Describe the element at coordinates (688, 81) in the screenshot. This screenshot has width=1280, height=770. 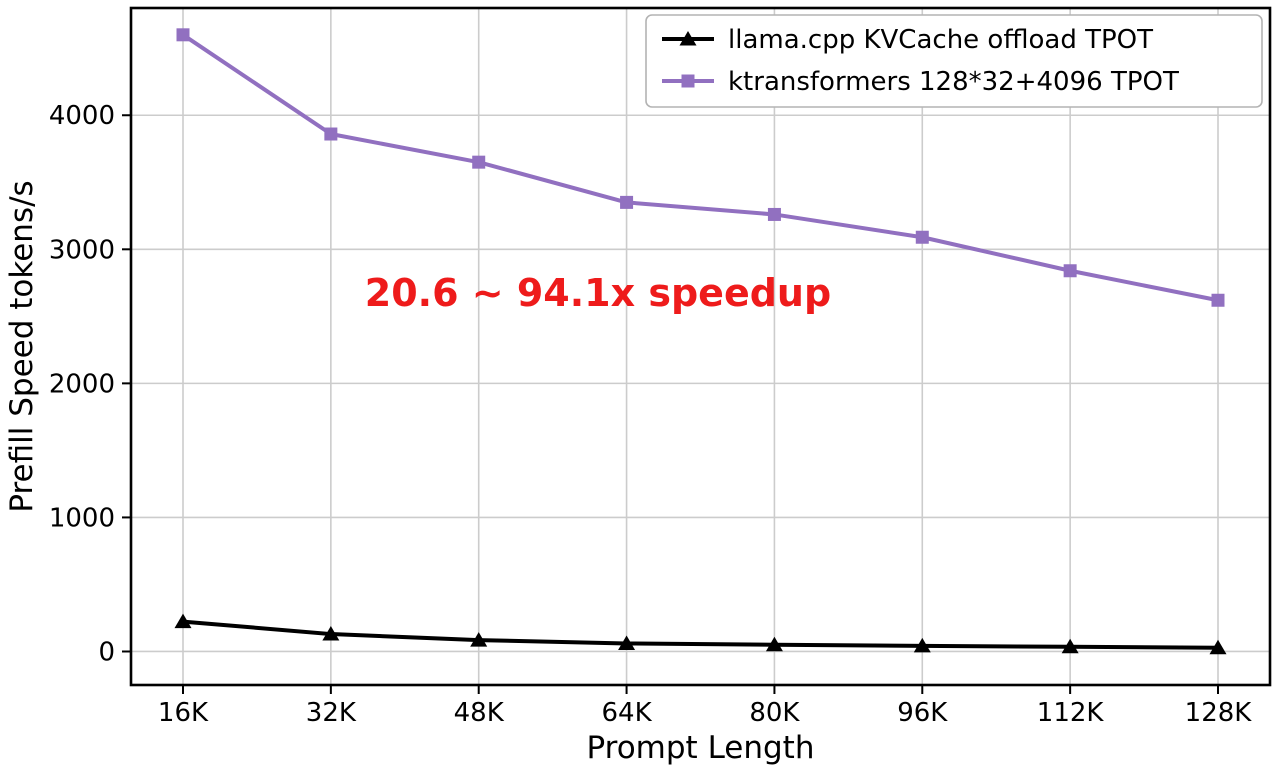
I see `legend-marker-square` at that location.